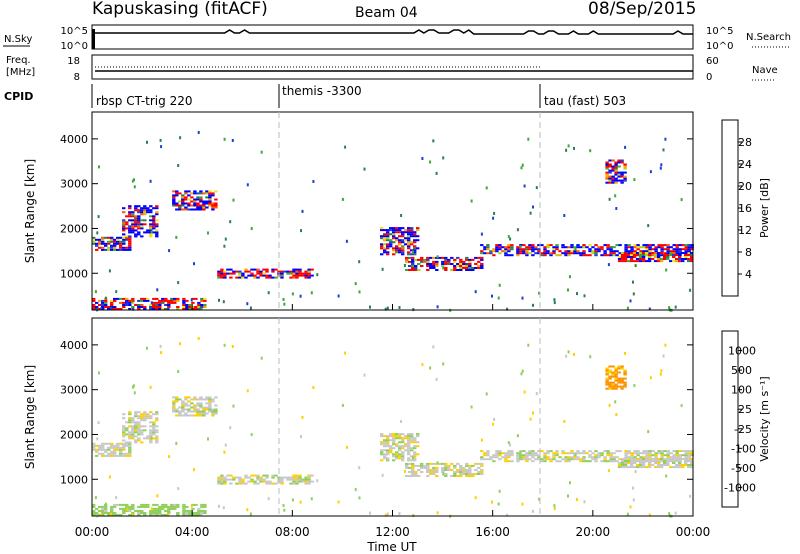 This screenshot has width=800, height=554. What do you see at coordinates (719, 31) in the screenshot?
I see `nsky-tick-top-right: 10^5` at bounding box center [719, 31].